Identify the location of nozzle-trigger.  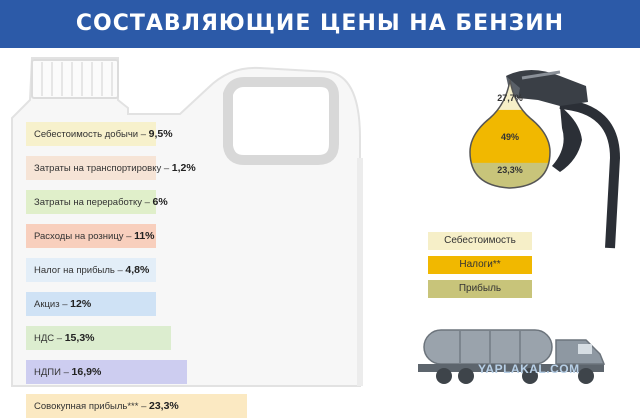
(567, 139).